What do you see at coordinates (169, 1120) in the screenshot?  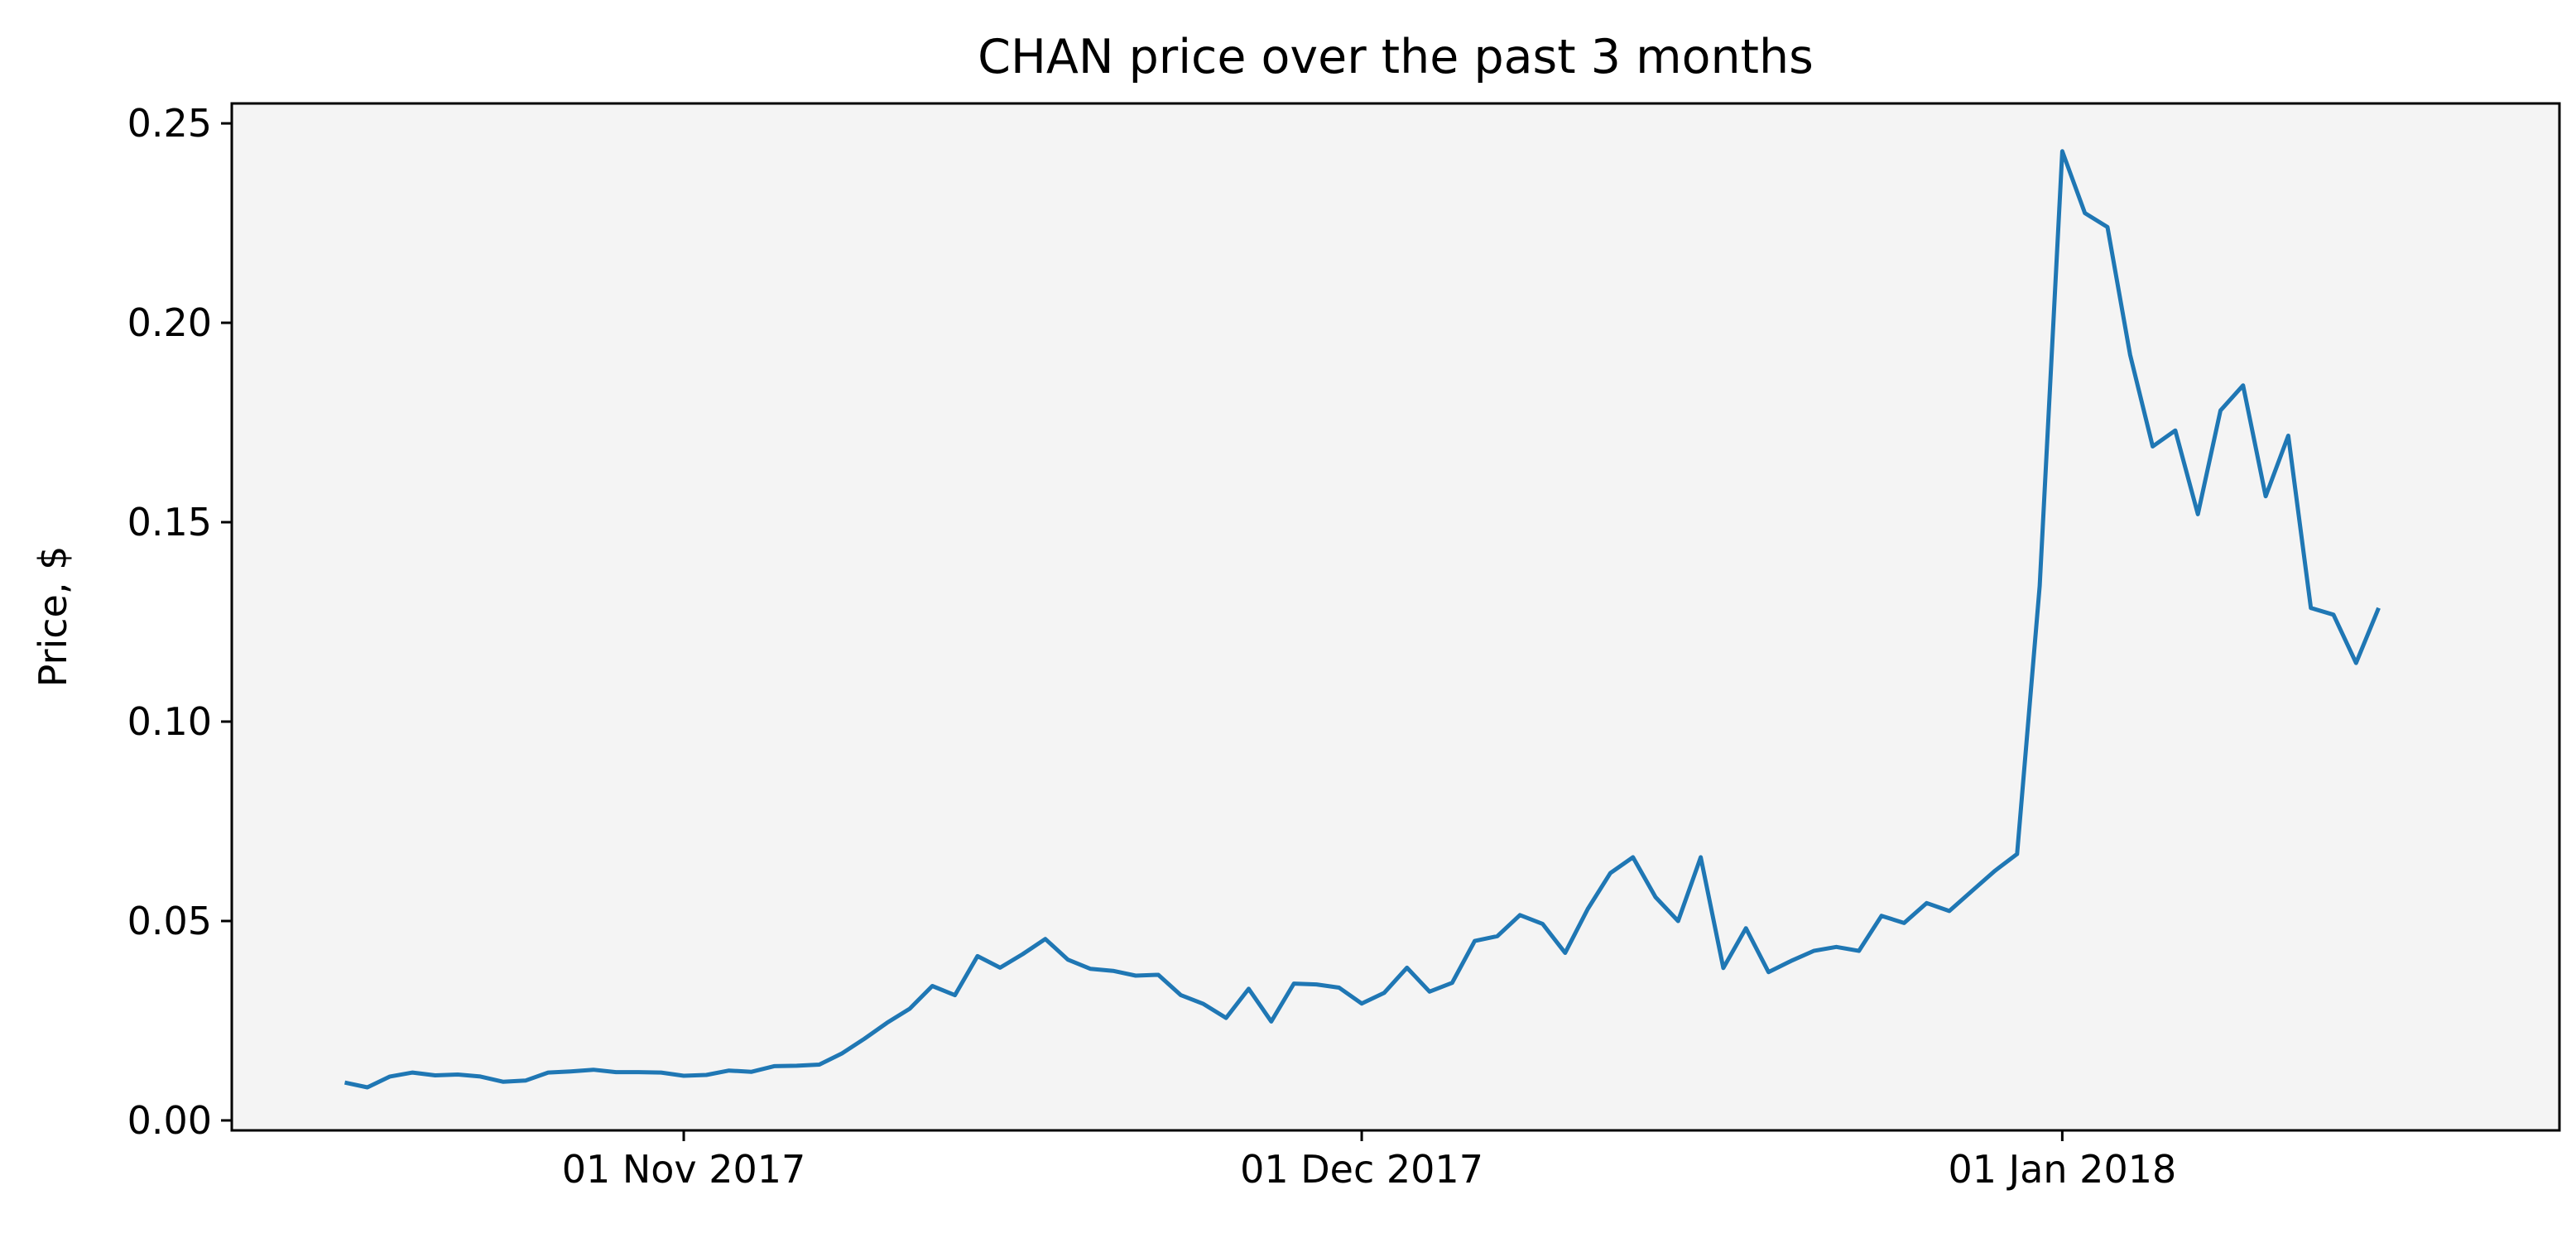 I see `y-tick-label: 0.00` at bounding box center [169, 1120].